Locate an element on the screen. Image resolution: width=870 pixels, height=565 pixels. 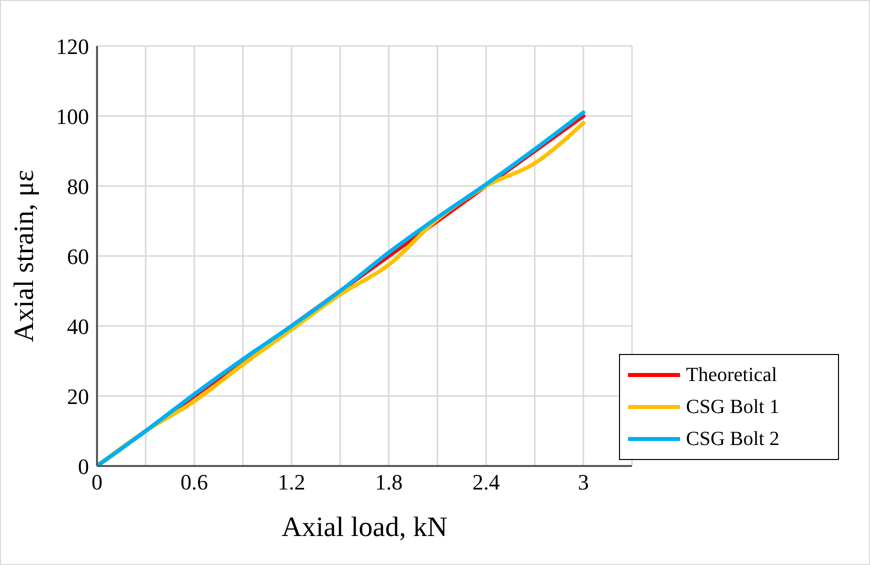
x-tick-label: 0.6 is located at coordinates (194, 482).